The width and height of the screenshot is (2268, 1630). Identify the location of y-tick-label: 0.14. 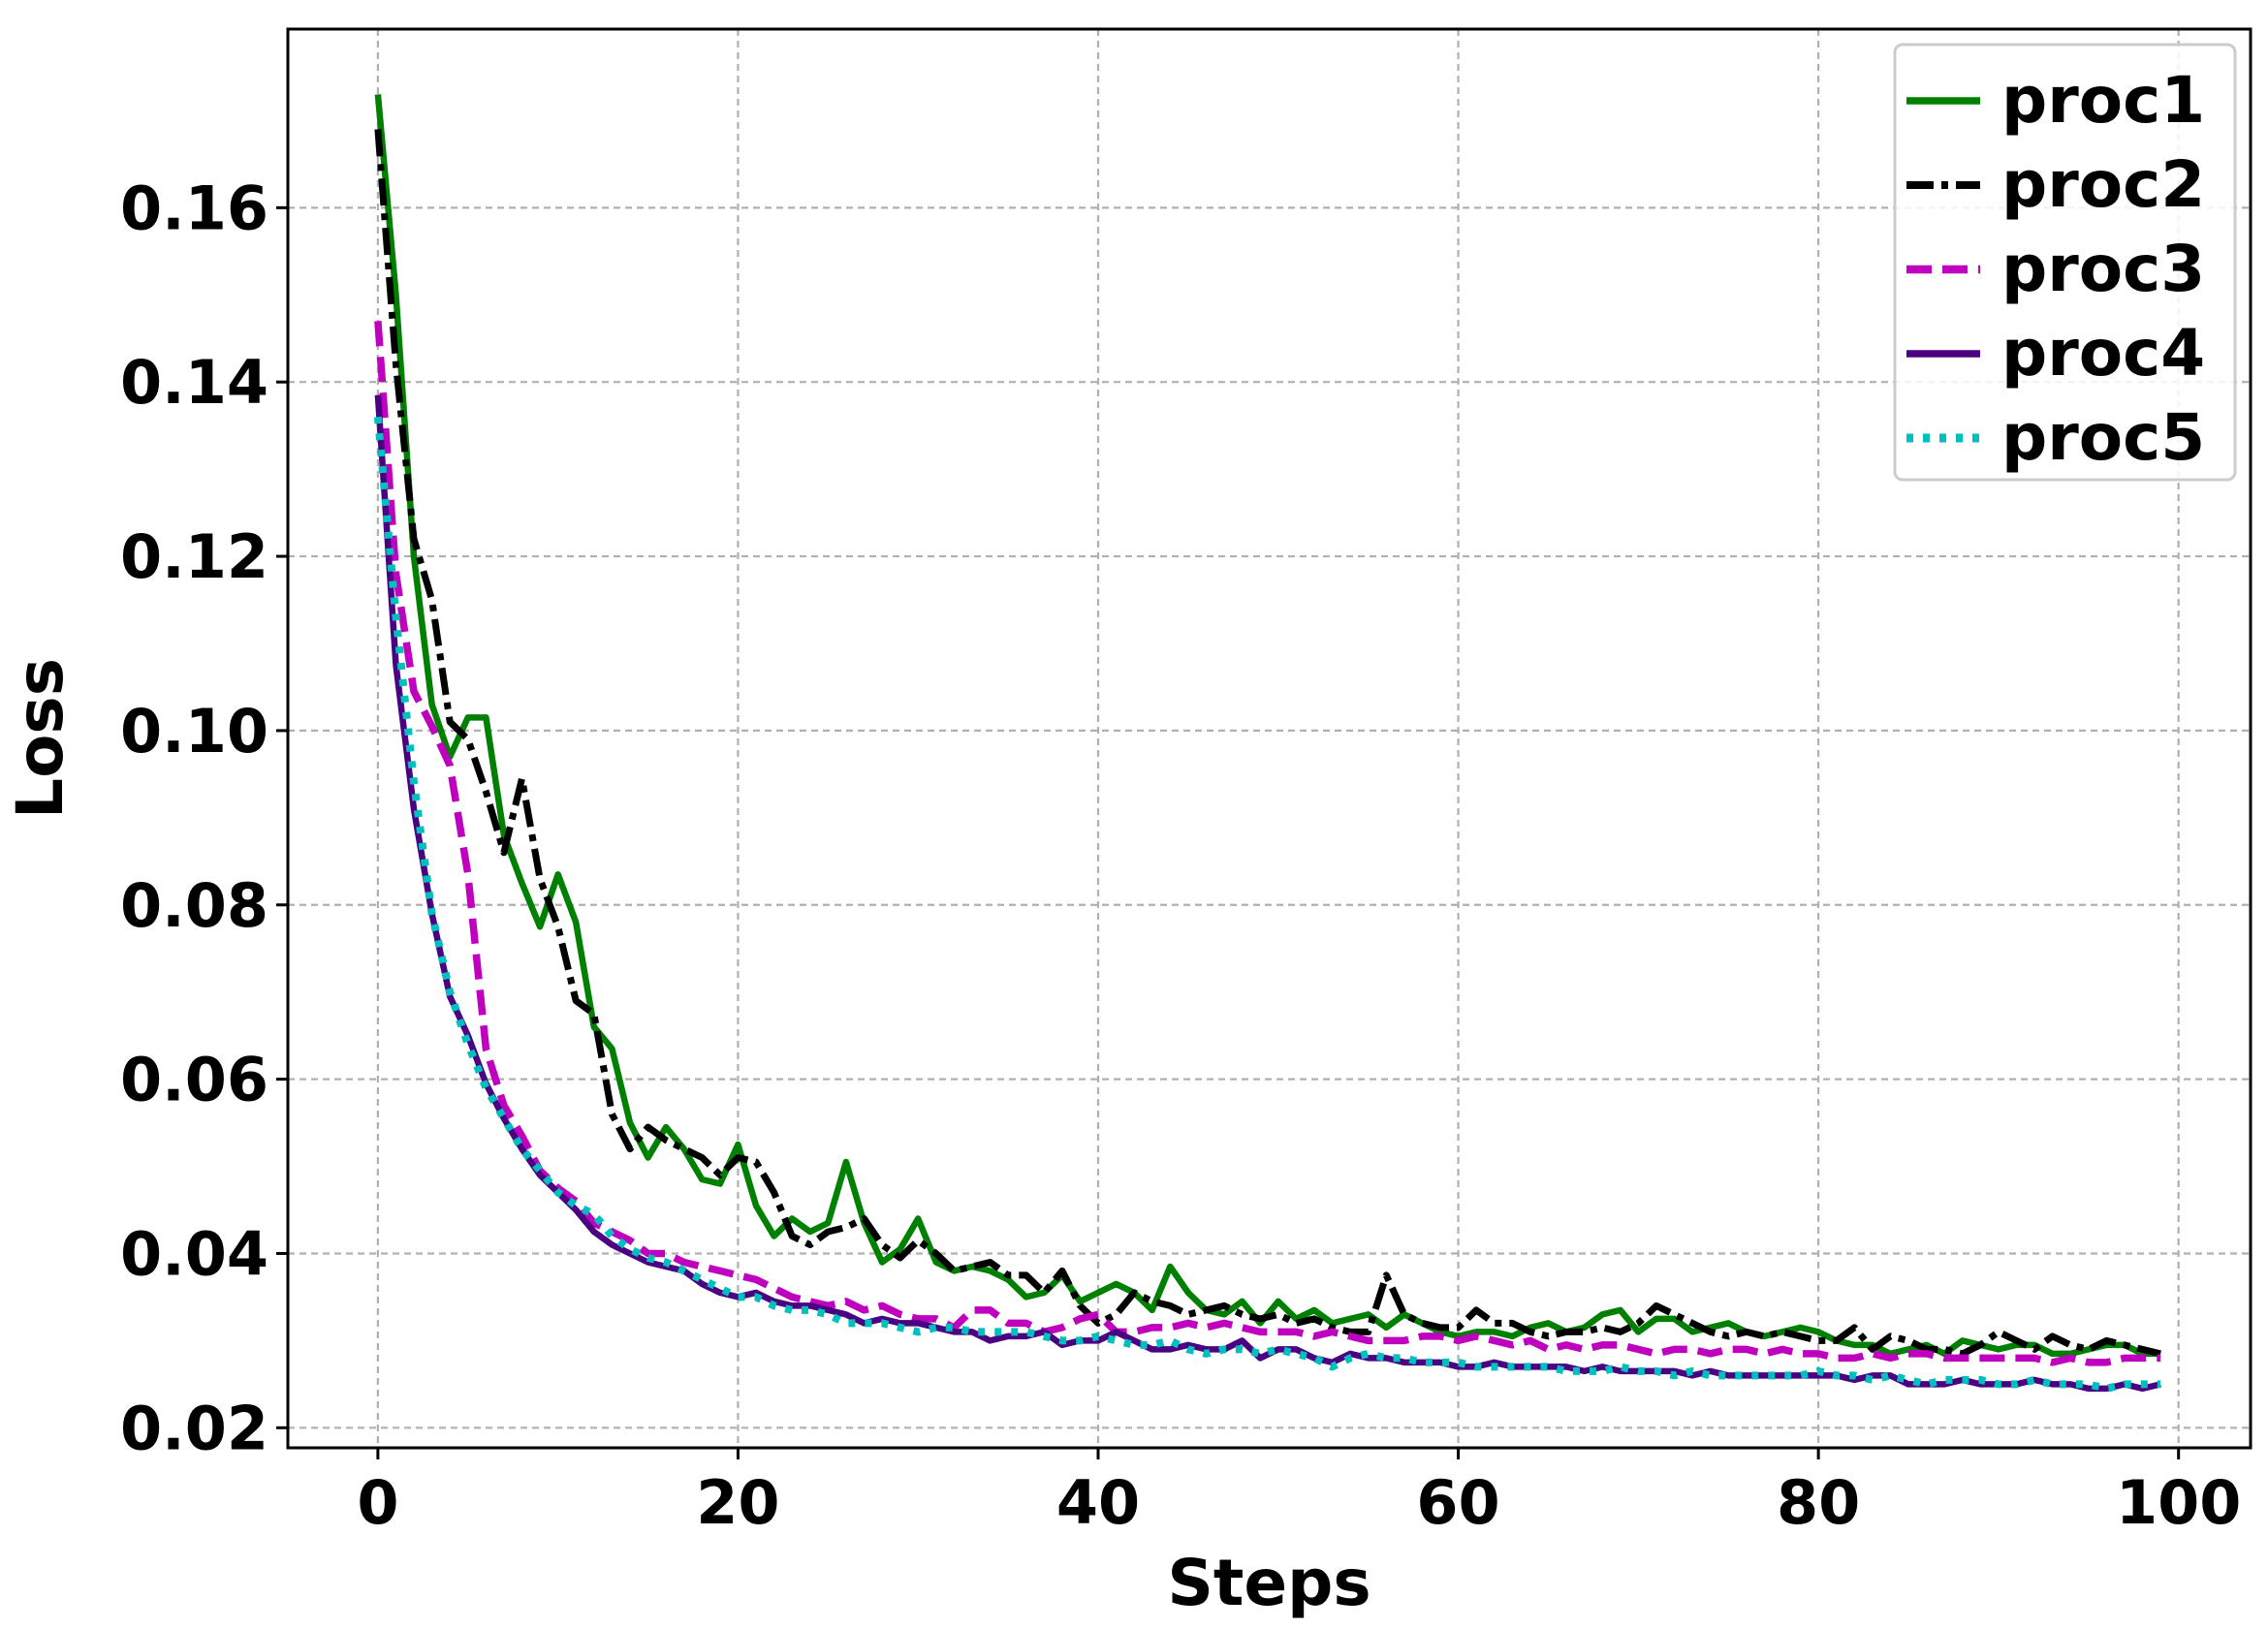
(194, 382).